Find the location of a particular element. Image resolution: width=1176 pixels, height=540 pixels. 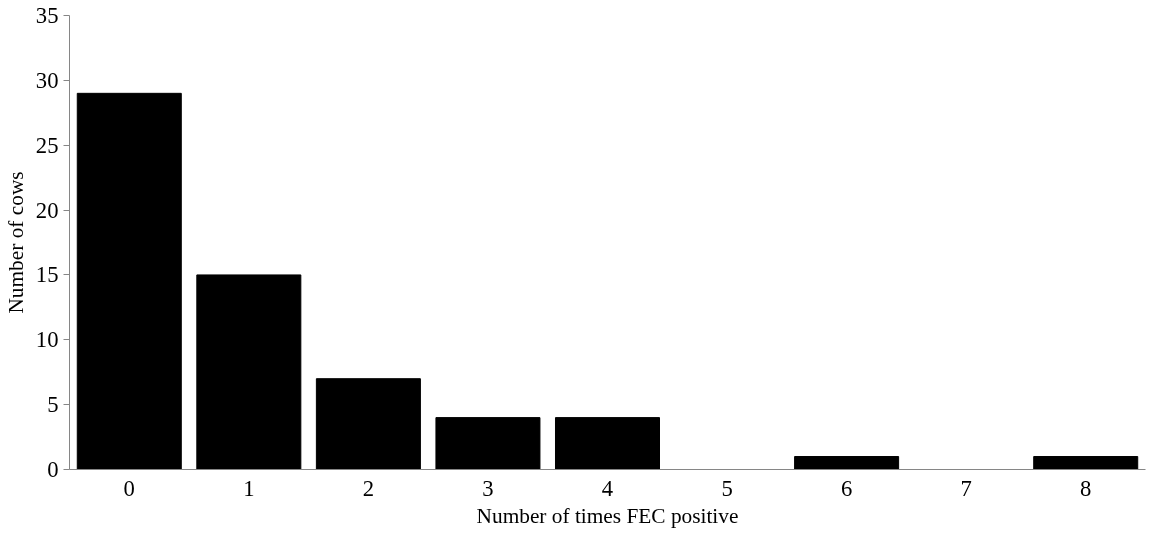

y-tick-label: 5 is located at coordinates (53, 405).